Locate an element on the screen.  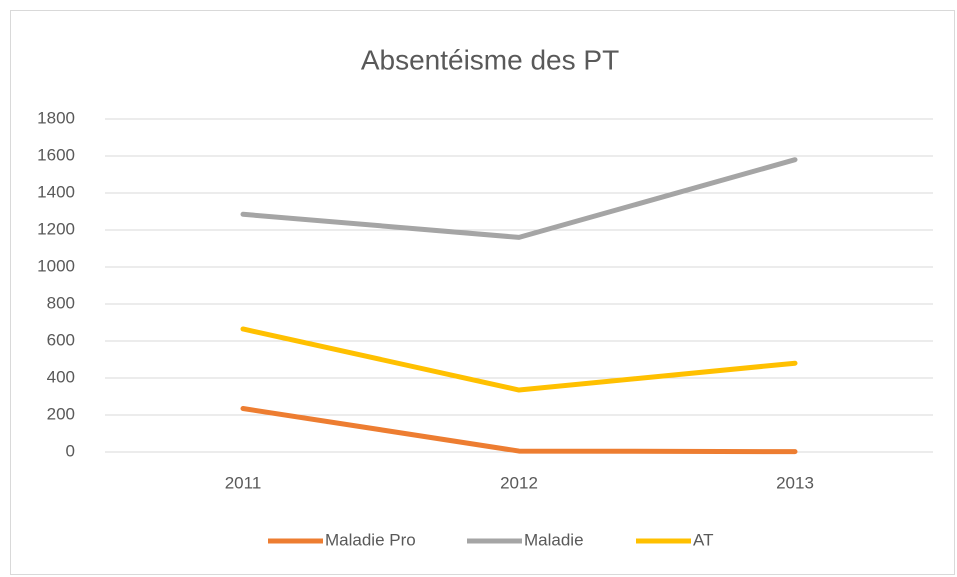
y-tick-label: 600 is located at coordinates (61, 339).